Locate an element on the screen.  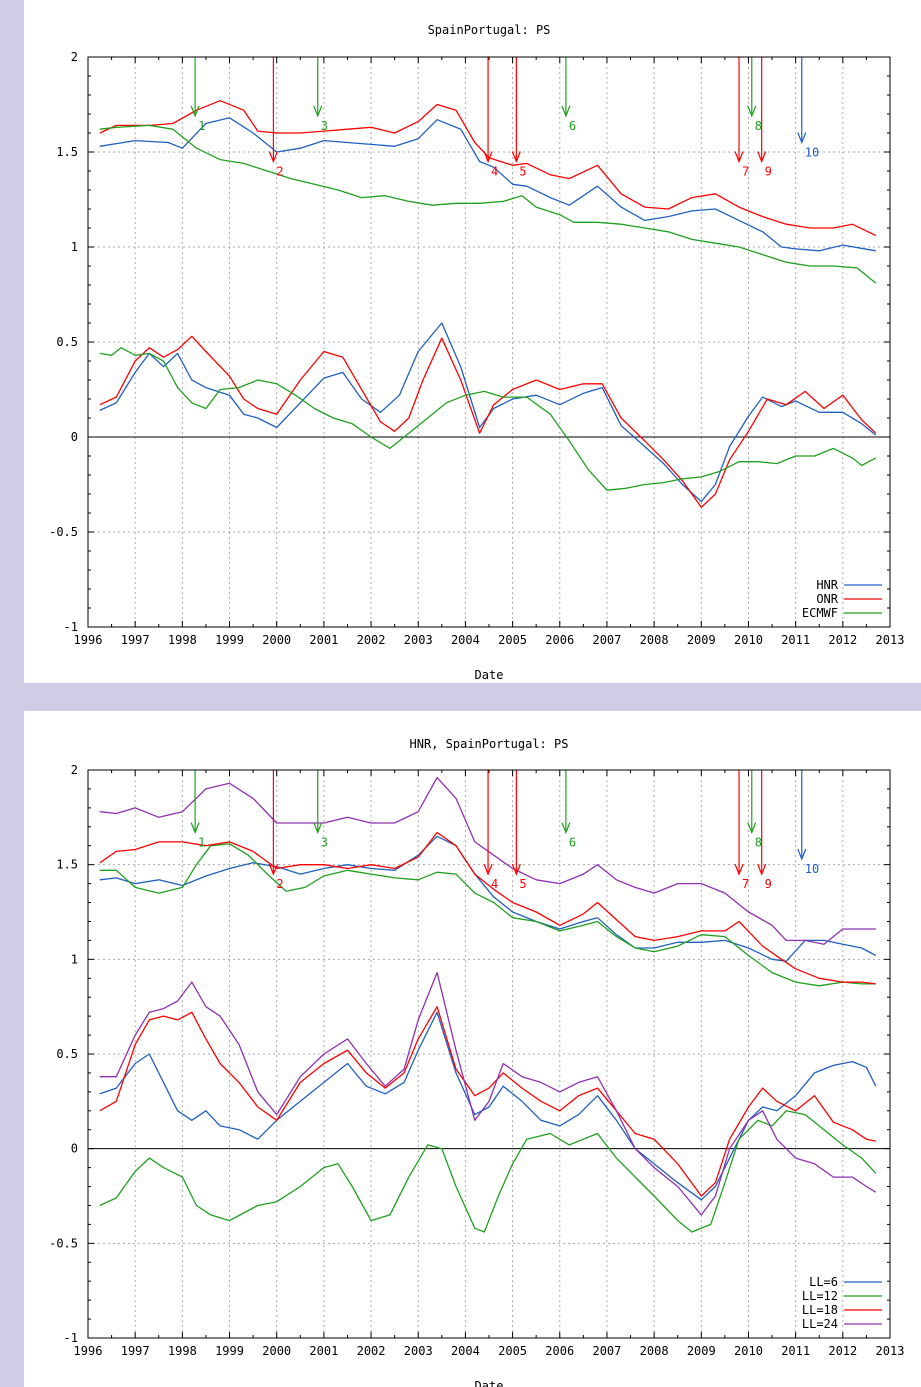
c1-event-label-9: 9 is located at coordinates (768, 884).